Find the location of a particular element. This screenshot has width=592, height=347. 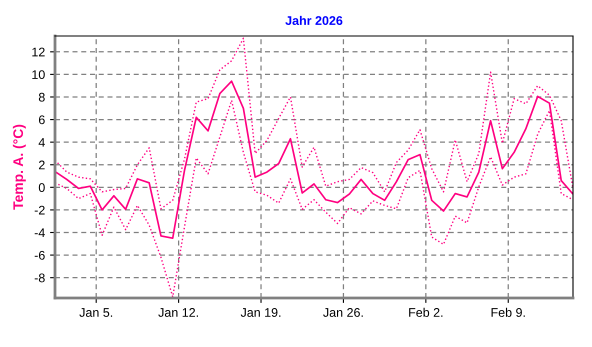

x-tick-label: Feb 2. is located at coordinates (425, 312).